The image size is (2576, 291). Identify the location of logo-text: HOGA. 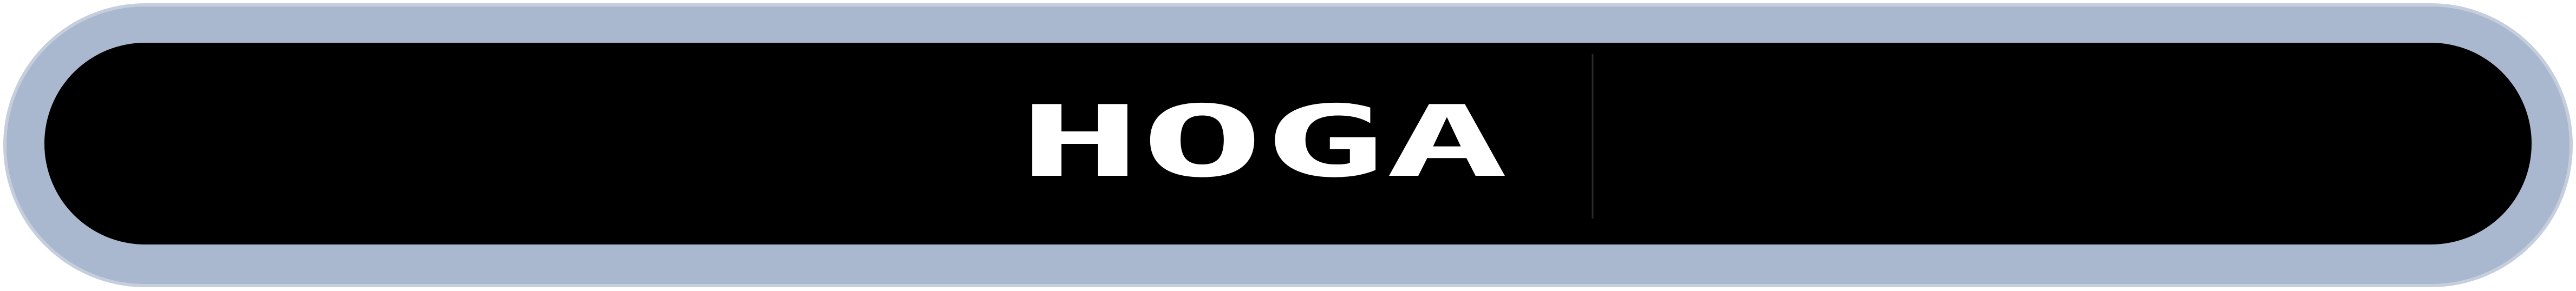
(1263, 141).